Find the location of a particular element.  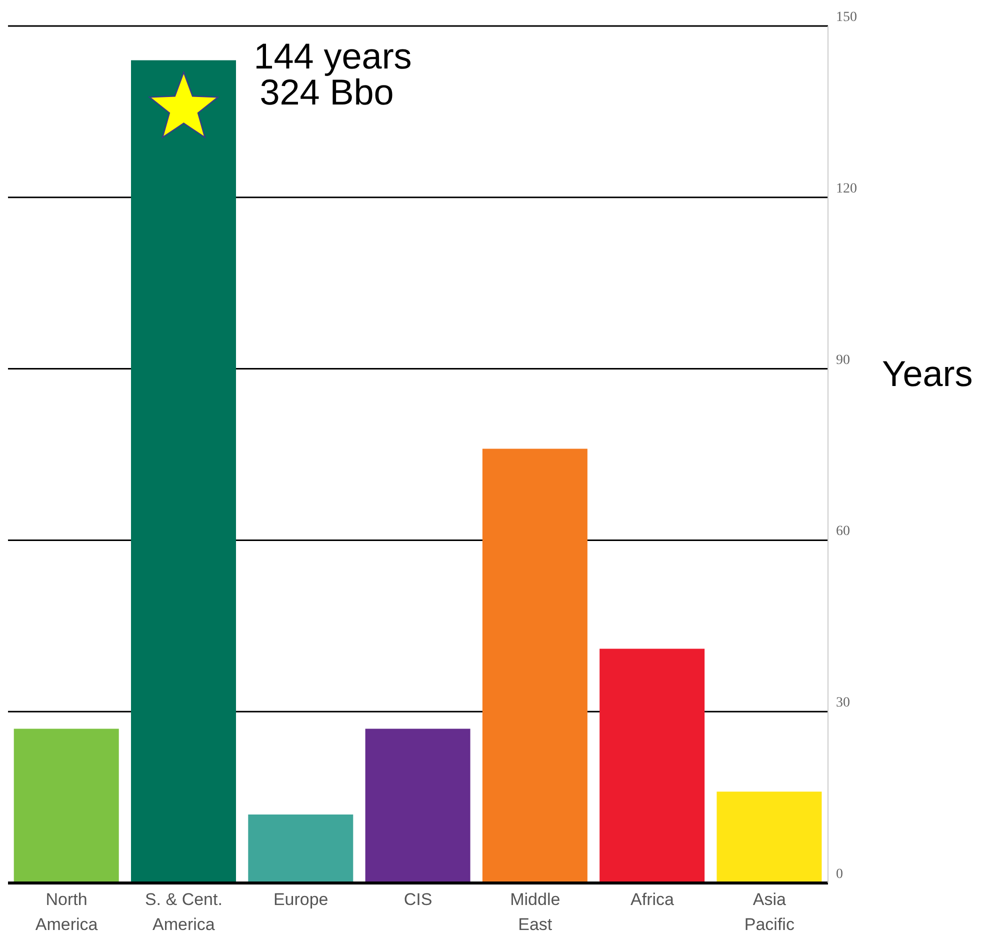

y-axis-title: Years is located at coordinates (927, 374).